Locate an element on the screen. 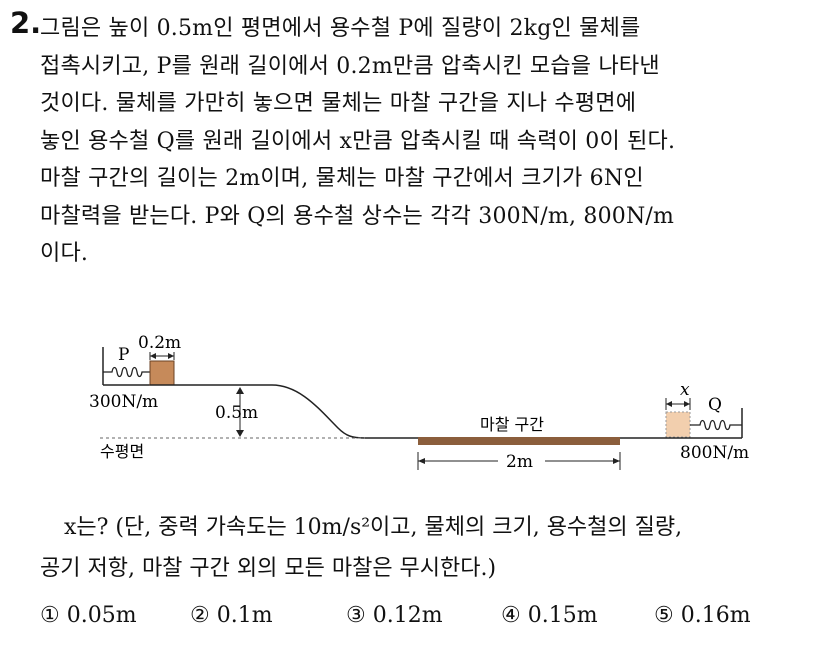 The image size is (823, 649). choice-mark: ① is located at coordinates (50, 615).